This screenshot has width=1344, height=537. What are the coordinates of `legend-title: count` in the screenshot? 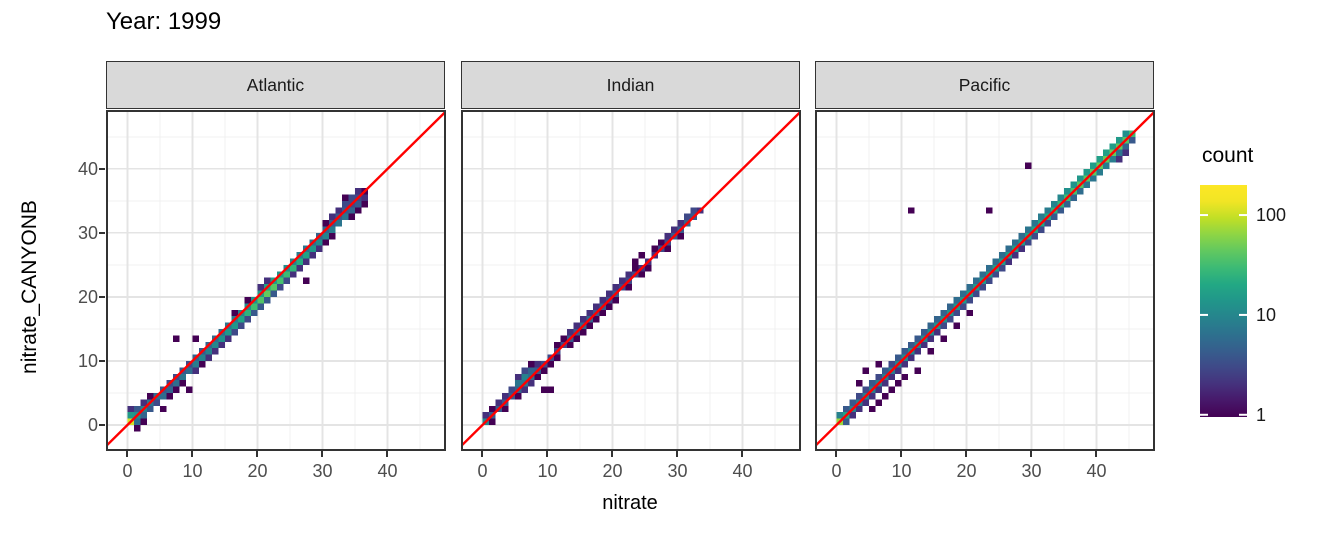 It's located at (1228, 155).